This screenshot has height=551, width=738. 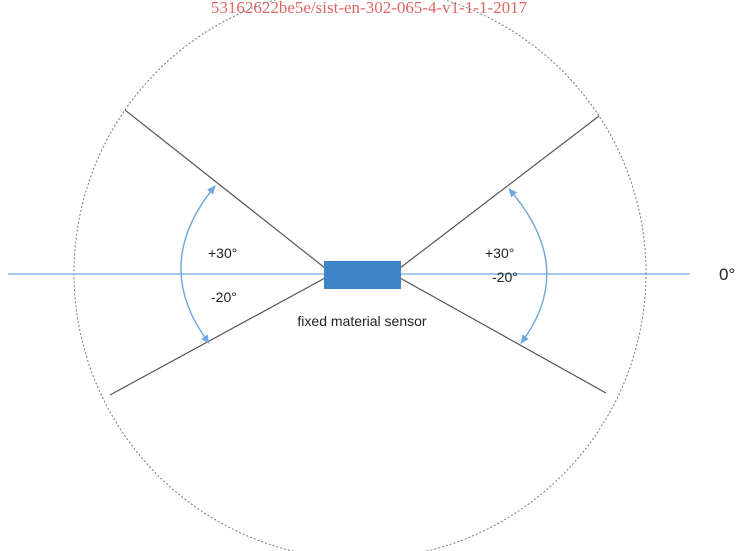 I want to click on left-angle-arrow, so click(x=198, y=264).